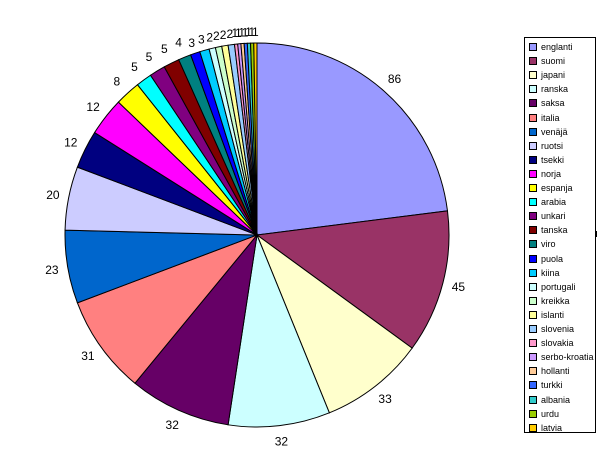 The image size is (599, 460). What do you see at coordinates (547, 216) in the screenshot?
I see `legend-item: unkari` at bounding box center [547, 216].